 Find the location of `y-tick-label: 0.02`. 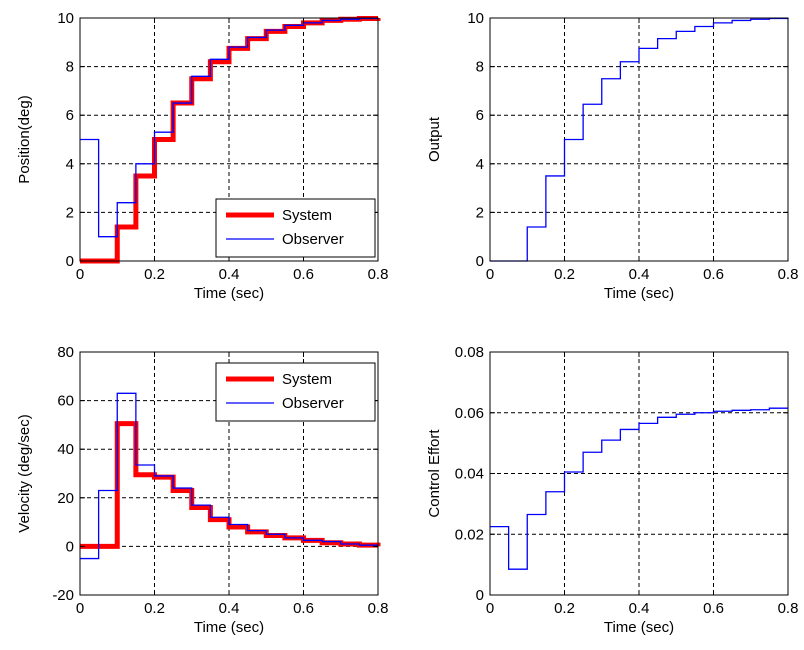

y-tick-label: 0.02 is located at coordinates (469, 534).